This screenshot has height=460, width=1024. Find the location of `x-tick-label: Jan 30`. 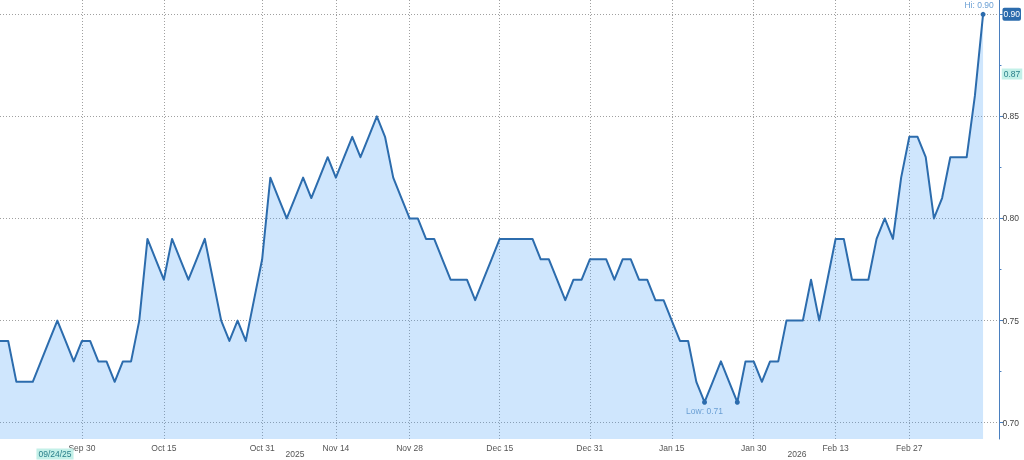

x-tick-label: Jan 30 is located at coordinates (753, 447).